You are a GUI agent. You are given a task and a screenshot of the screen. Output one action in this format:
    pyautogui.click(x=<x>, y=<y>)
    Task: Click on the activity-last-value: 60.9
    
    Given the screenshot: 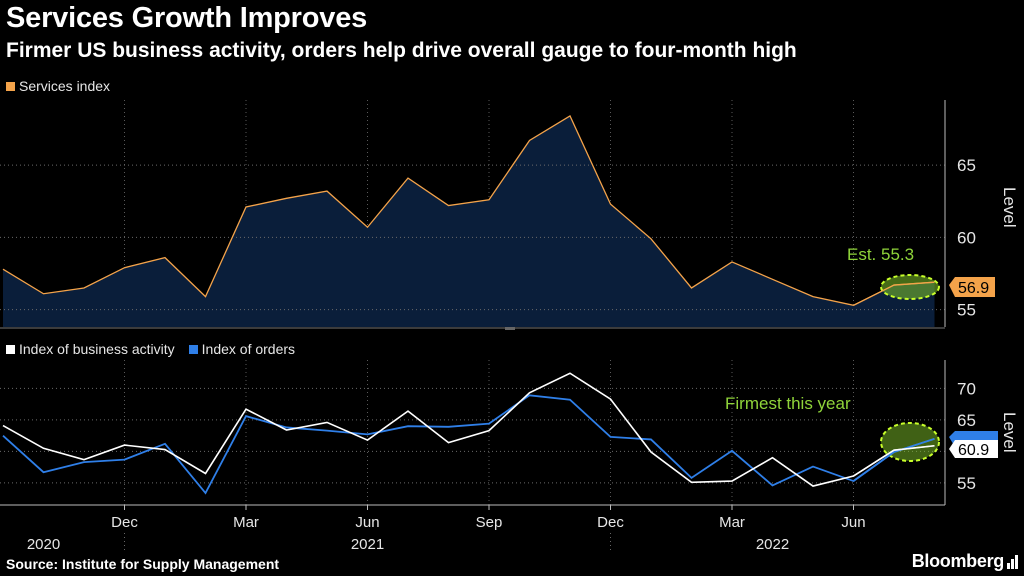 What is the action you would take?
    pyautogui.click(x=973, y=450)
    